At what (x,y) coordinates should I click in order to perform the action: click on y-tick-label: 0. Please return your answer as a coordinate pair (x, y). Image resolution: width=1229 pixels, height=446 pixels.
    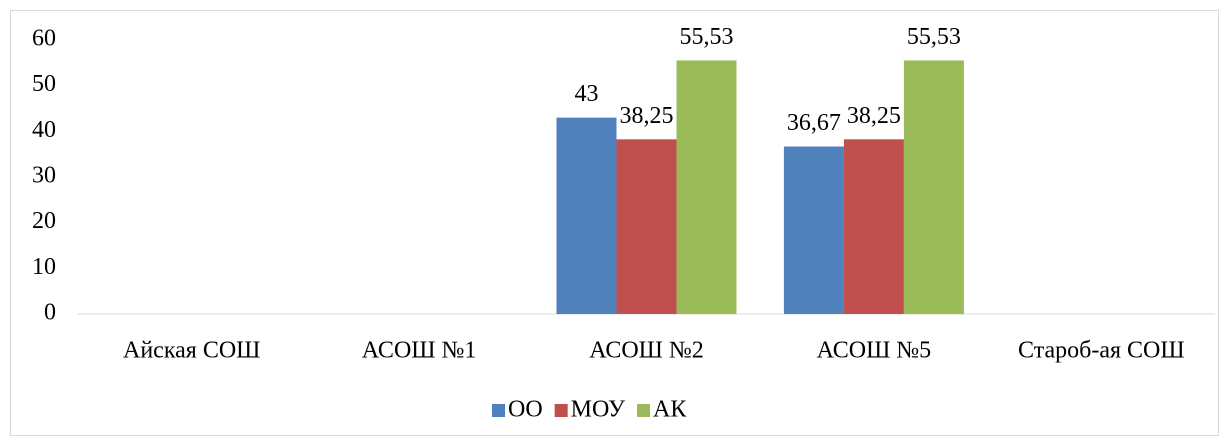
    Looking at the image, I should click on (50, 313).